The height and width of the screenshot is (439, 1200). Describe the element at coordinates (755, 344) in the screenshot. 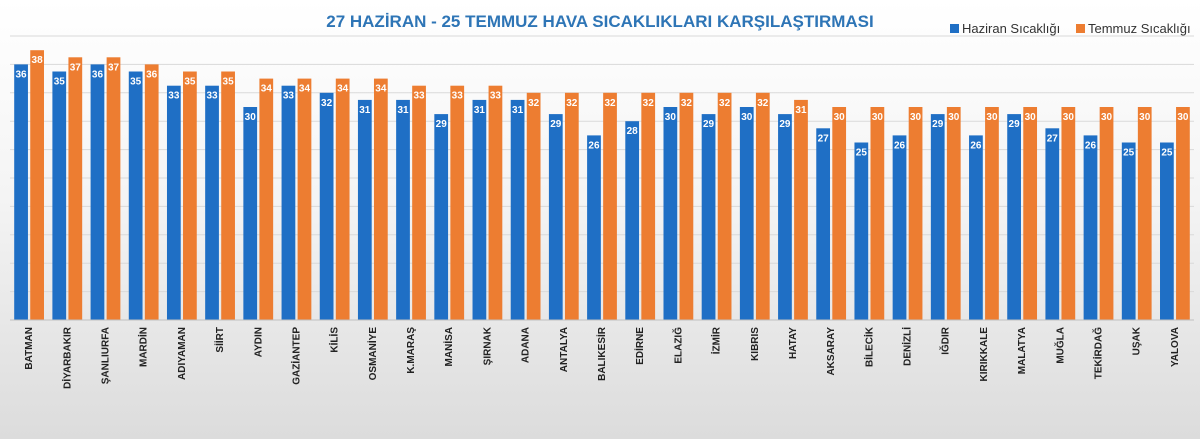

I see `x-tick-label: KIBRIS` at that location.